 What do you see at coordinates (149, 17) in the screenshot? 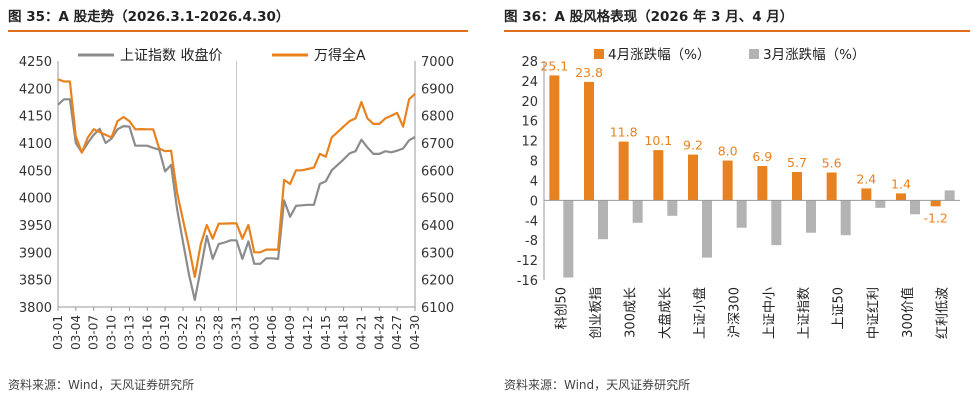
I see `left-chart-title: 图 35：A 股走势（2026.3.1-2026.4.30）` at bounding box center [149, 17].